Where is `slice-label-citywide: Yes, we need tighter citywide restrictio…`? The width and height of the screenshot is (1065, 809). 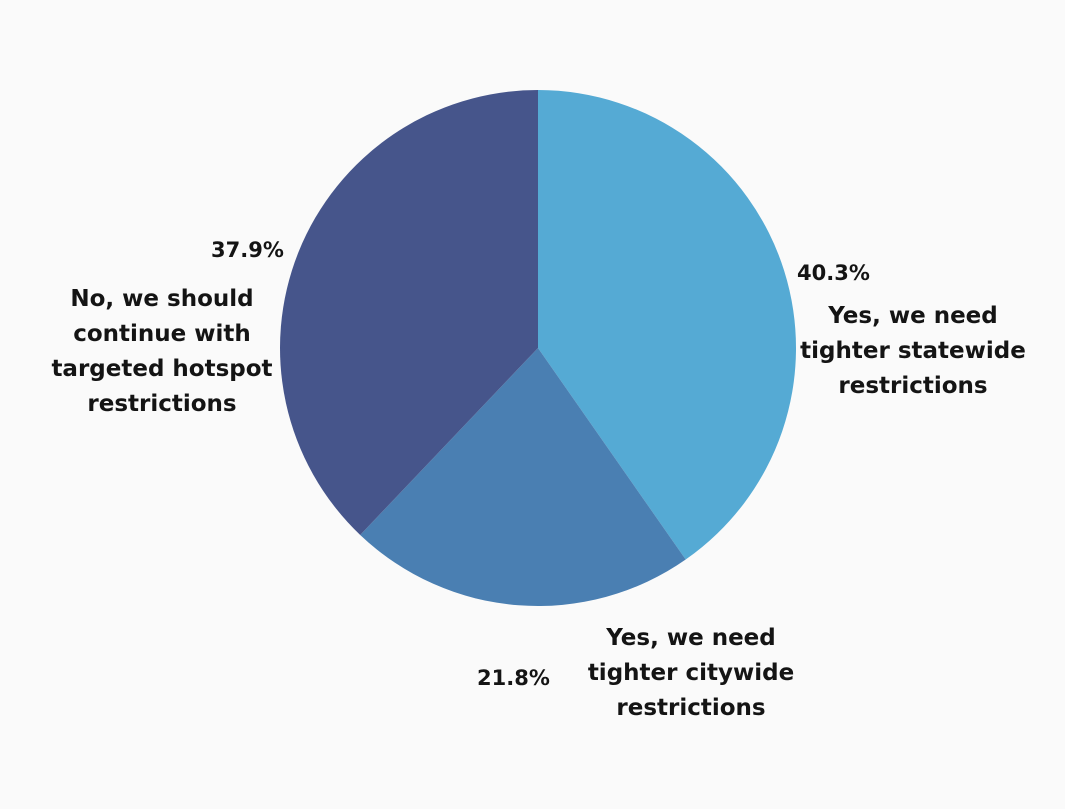
slice-label-citywide: Yes, we need tighter citywide restrictio… is located at coordinates (691, 673).